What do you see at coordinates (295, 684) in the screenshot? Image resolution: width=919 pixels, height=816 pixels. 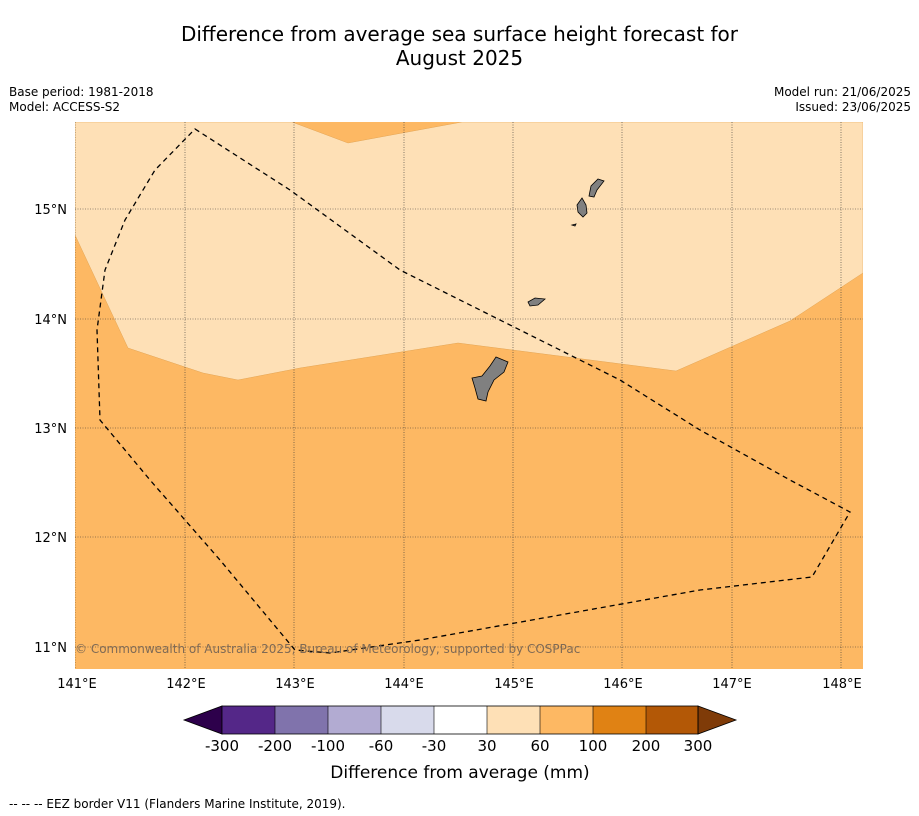 I see `lon-label: 143°E` at bounding box center [295, 684].